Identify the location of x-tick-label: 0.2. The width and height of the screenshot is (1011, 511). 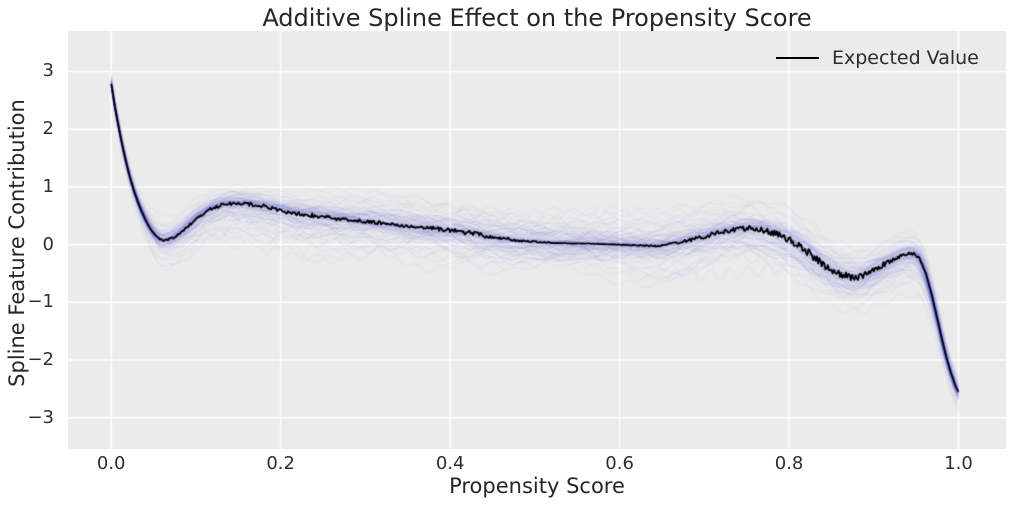
(280, 463).